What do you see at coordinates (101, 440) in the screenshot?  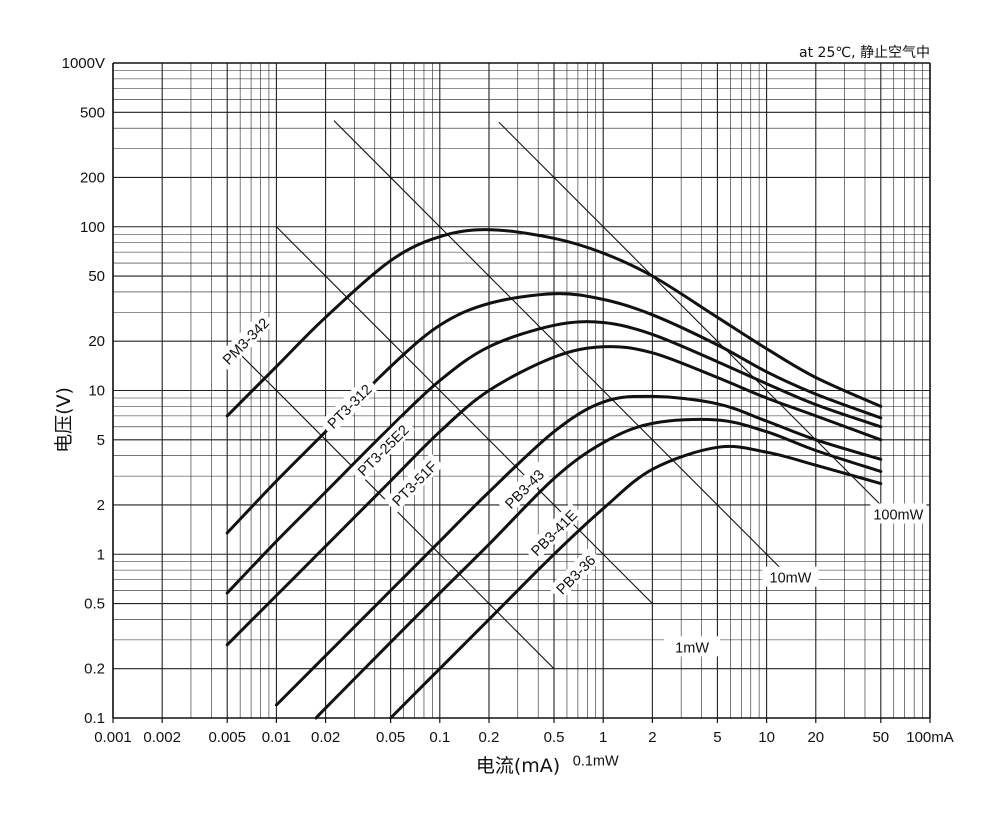 I see `y-tick-label: 5` at bounding box center [101, 440].